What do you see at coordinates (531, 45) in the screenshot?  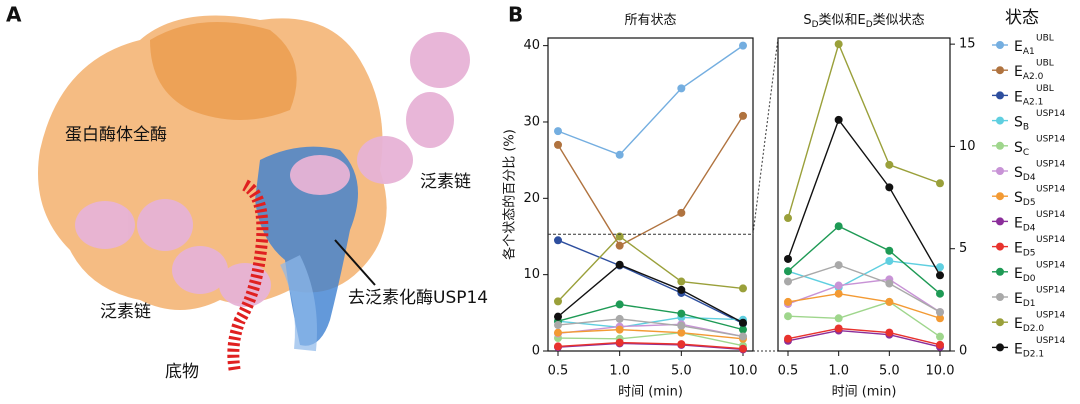 I see `y-tick-label: 40` at bounding box center [531, 45].